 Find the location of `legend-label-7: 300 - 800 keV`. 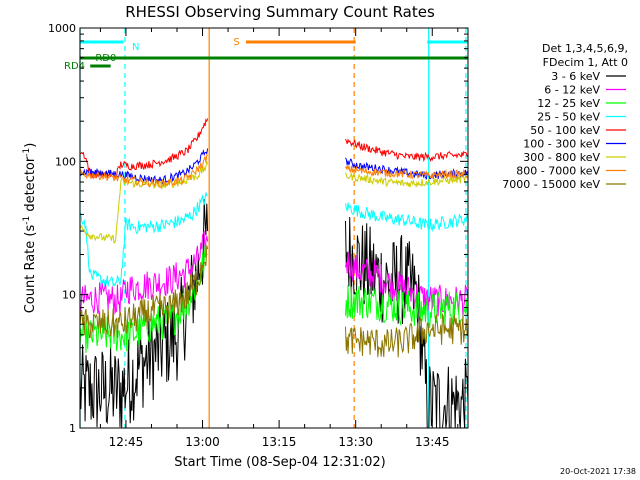

legend-label-7: 300 - 800 keV is located at coordinates (561, 157).